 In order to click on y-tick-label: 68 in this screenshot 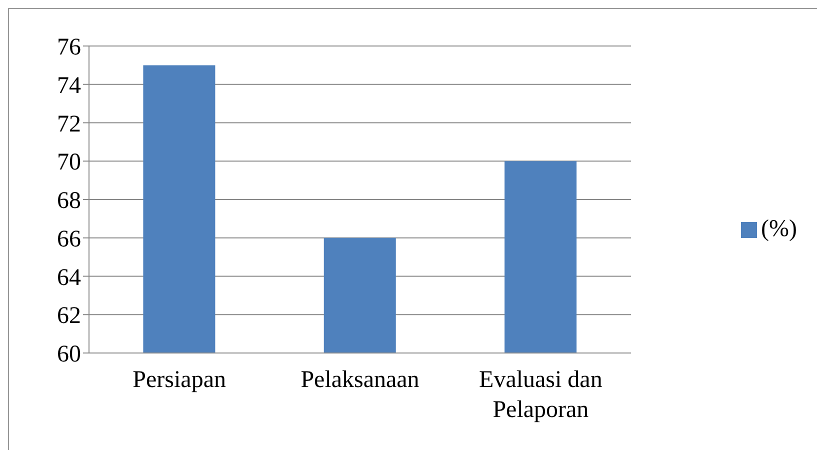, I will do `click(69, 201)`.